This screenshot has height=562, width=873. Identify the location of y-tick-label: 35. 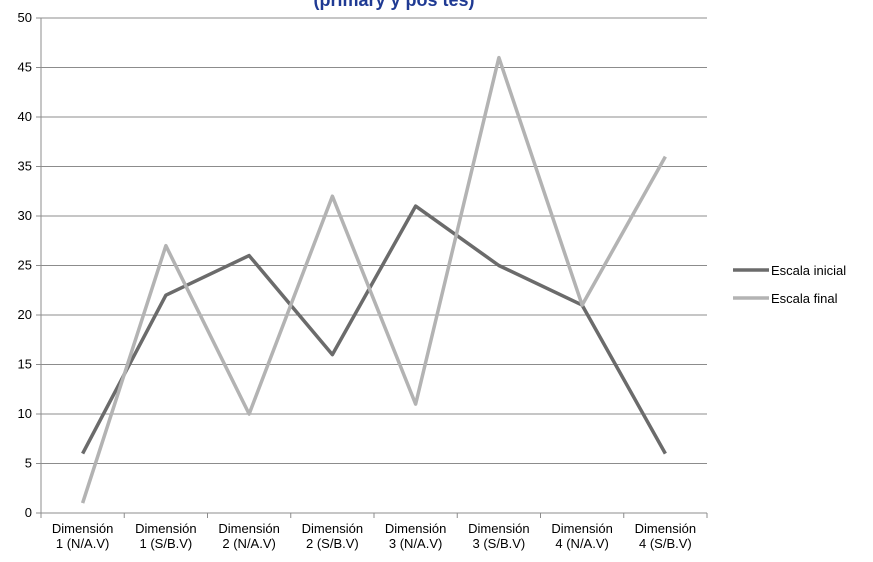
(25, 166).